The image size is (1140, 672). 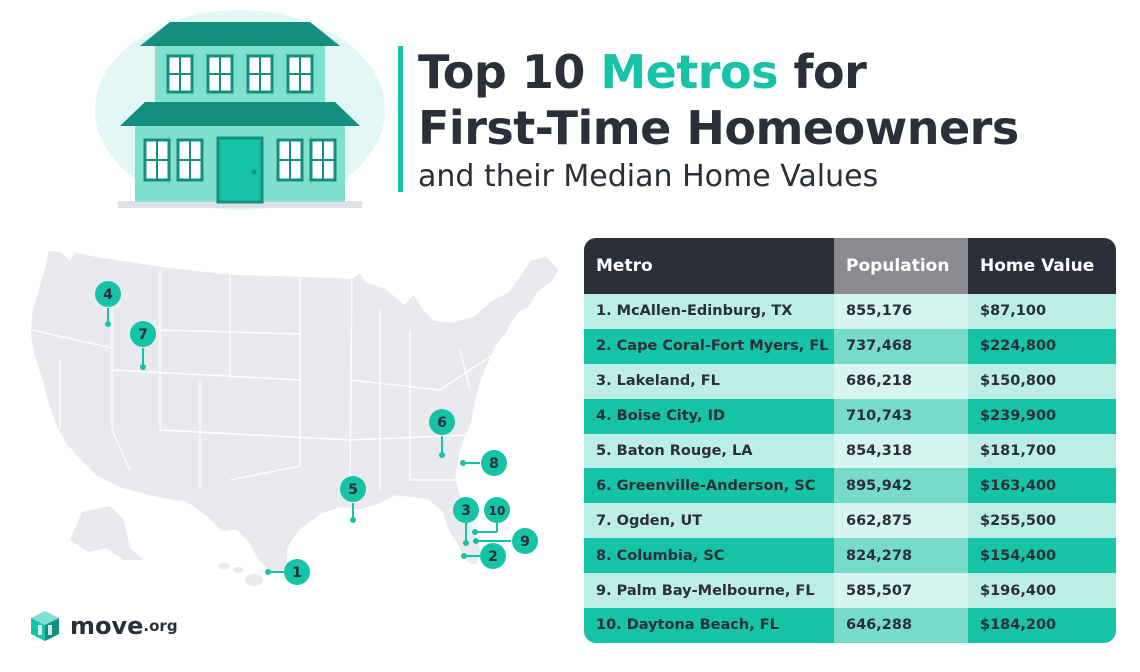 What do you see at coordinates (901, 625) in the screenshot?
I see `cell-population: 646,288` at bounding box center [901, 625].